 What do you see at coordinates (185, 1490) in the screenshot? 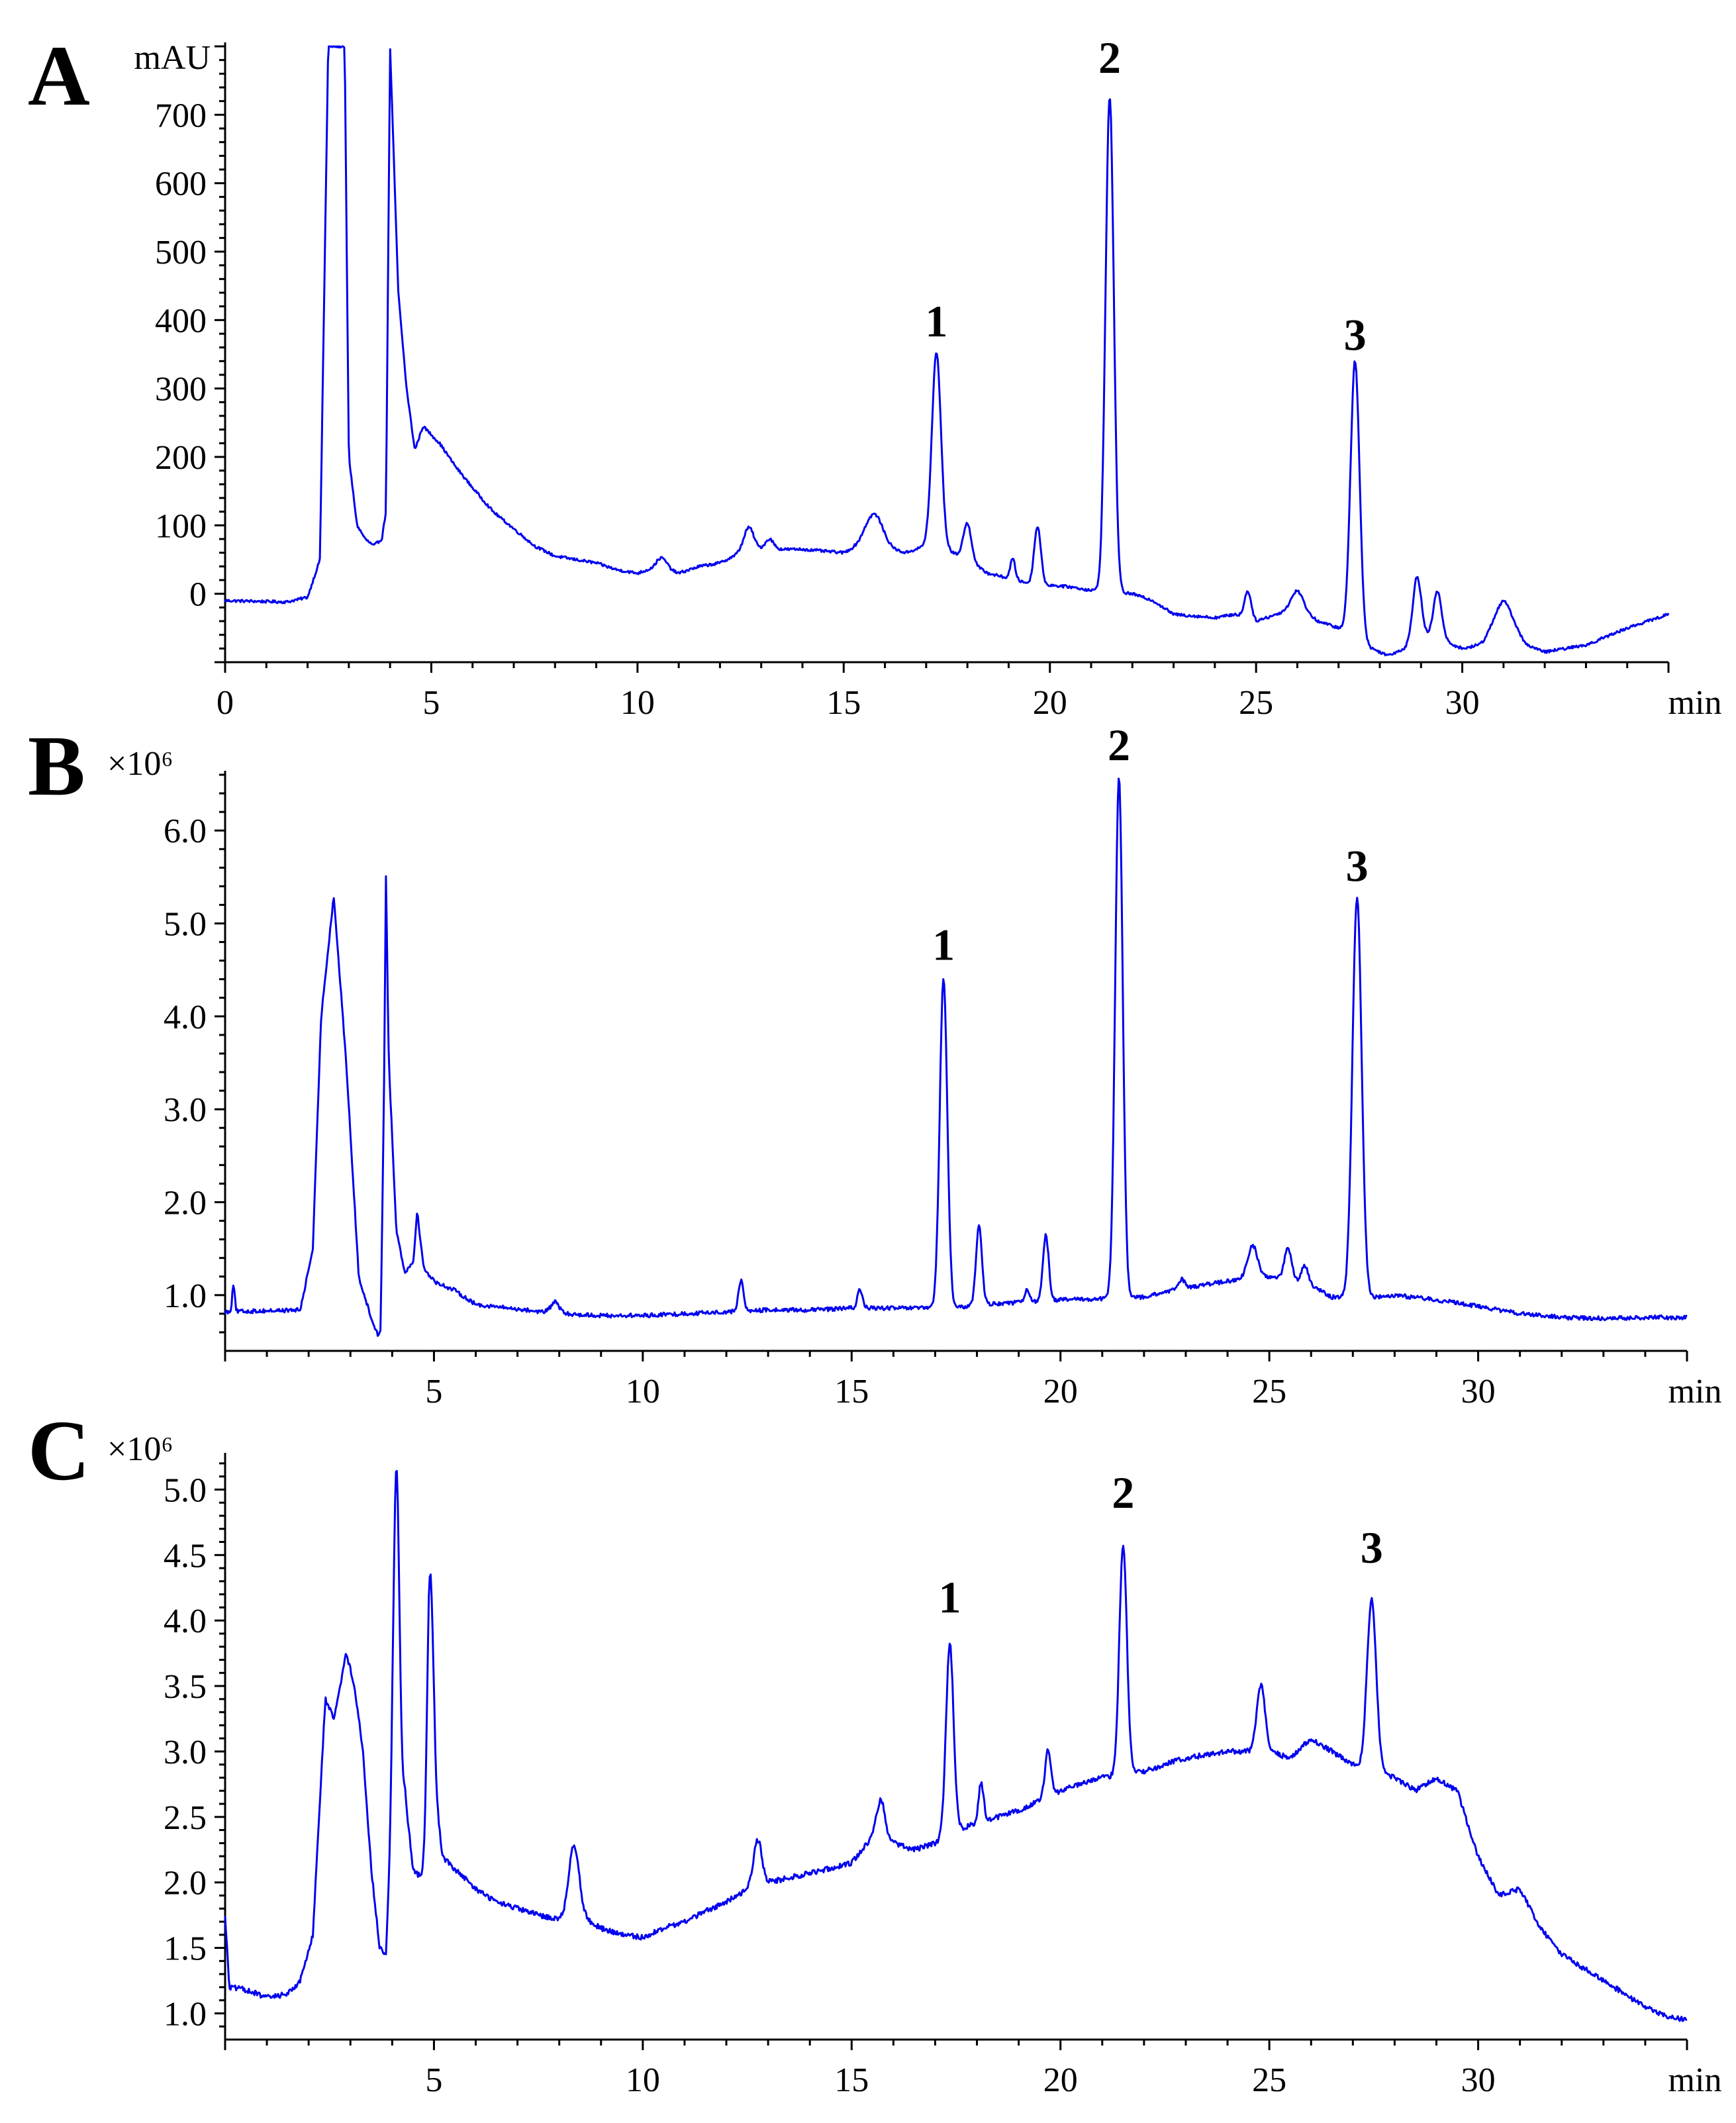
I see `panel-c-y-tick-label: 5.0` at bounding box center [185, 1490].